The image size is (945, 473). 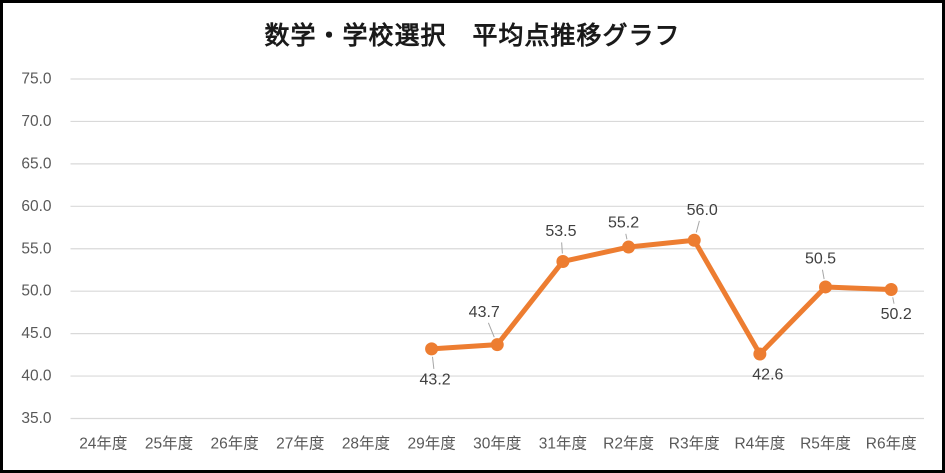 I want to click on y-axis-tick-label: 50.0, so click(x=36, y=291).